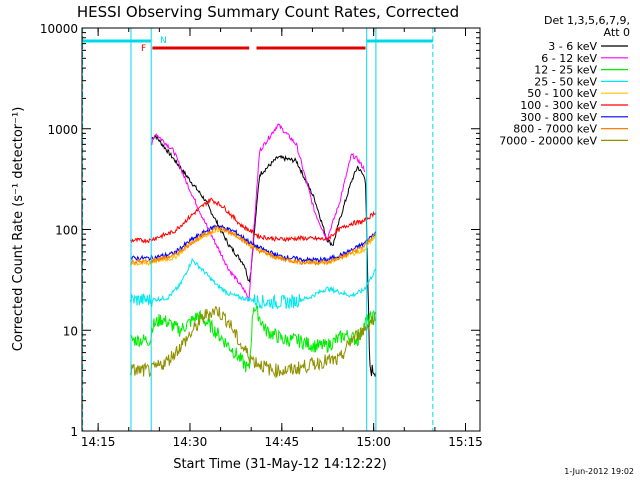  I want to click on legend-label-0: 3 - 6 keV, so click(572, 46).